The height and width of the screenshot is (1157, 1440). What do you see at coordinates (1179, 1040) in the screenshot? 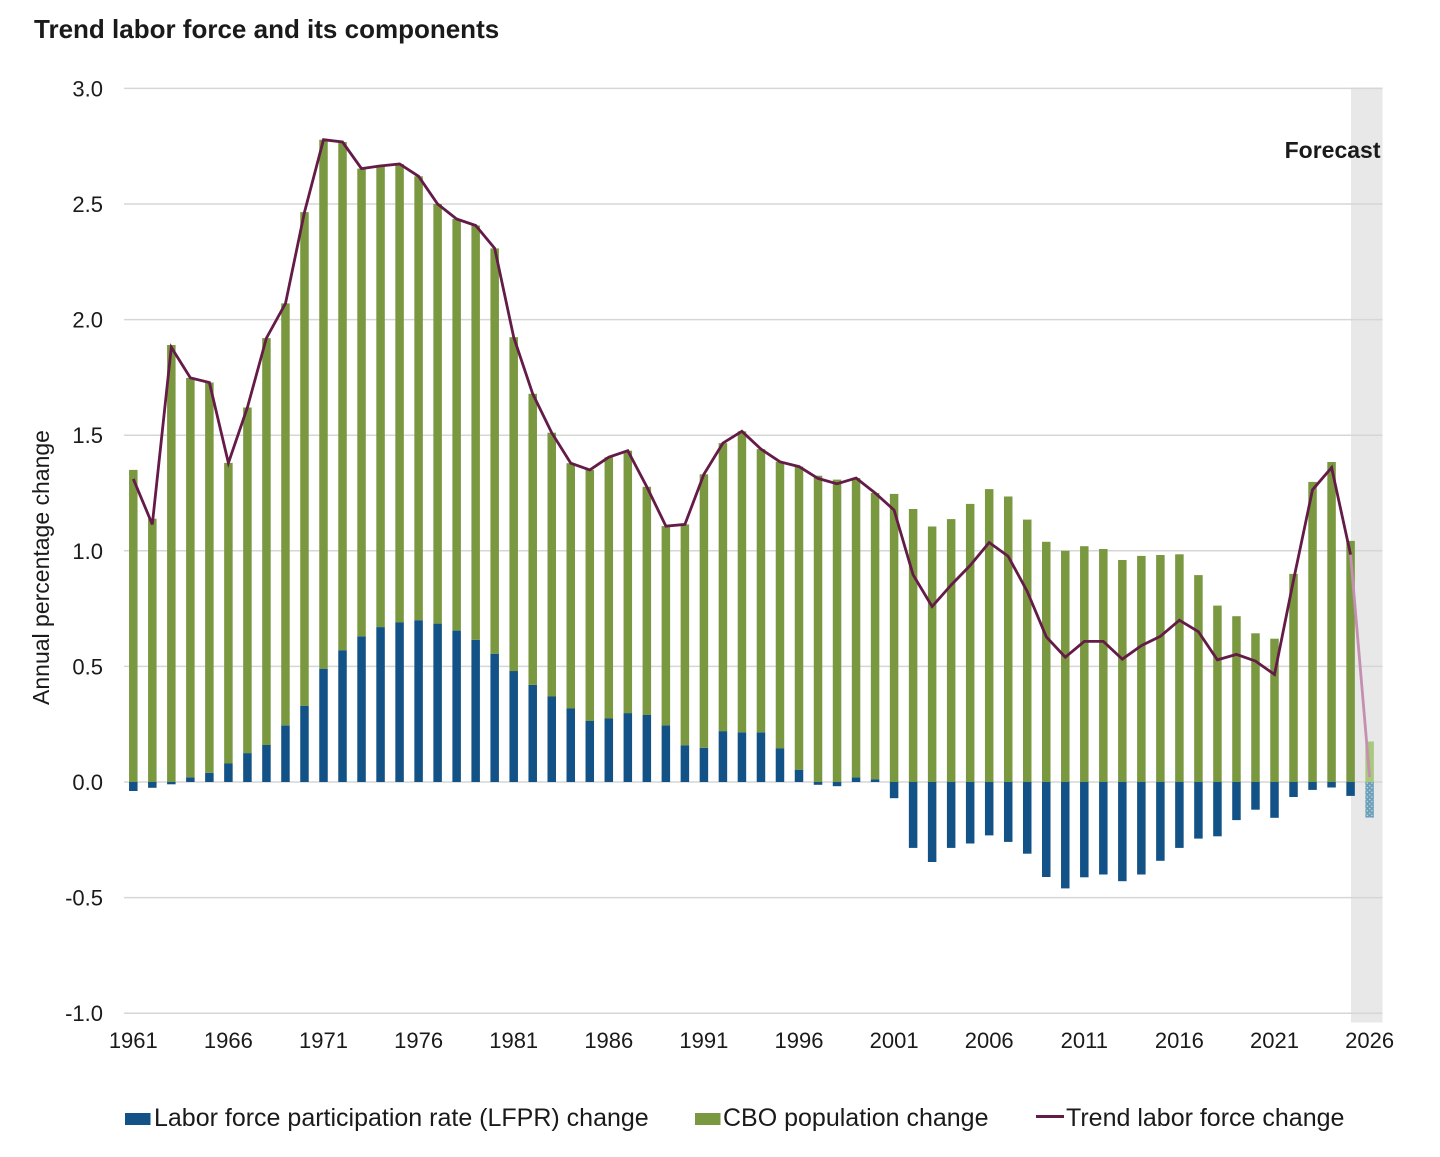
I see `svg-text: 2016` at bounding box center [1179, 1040].